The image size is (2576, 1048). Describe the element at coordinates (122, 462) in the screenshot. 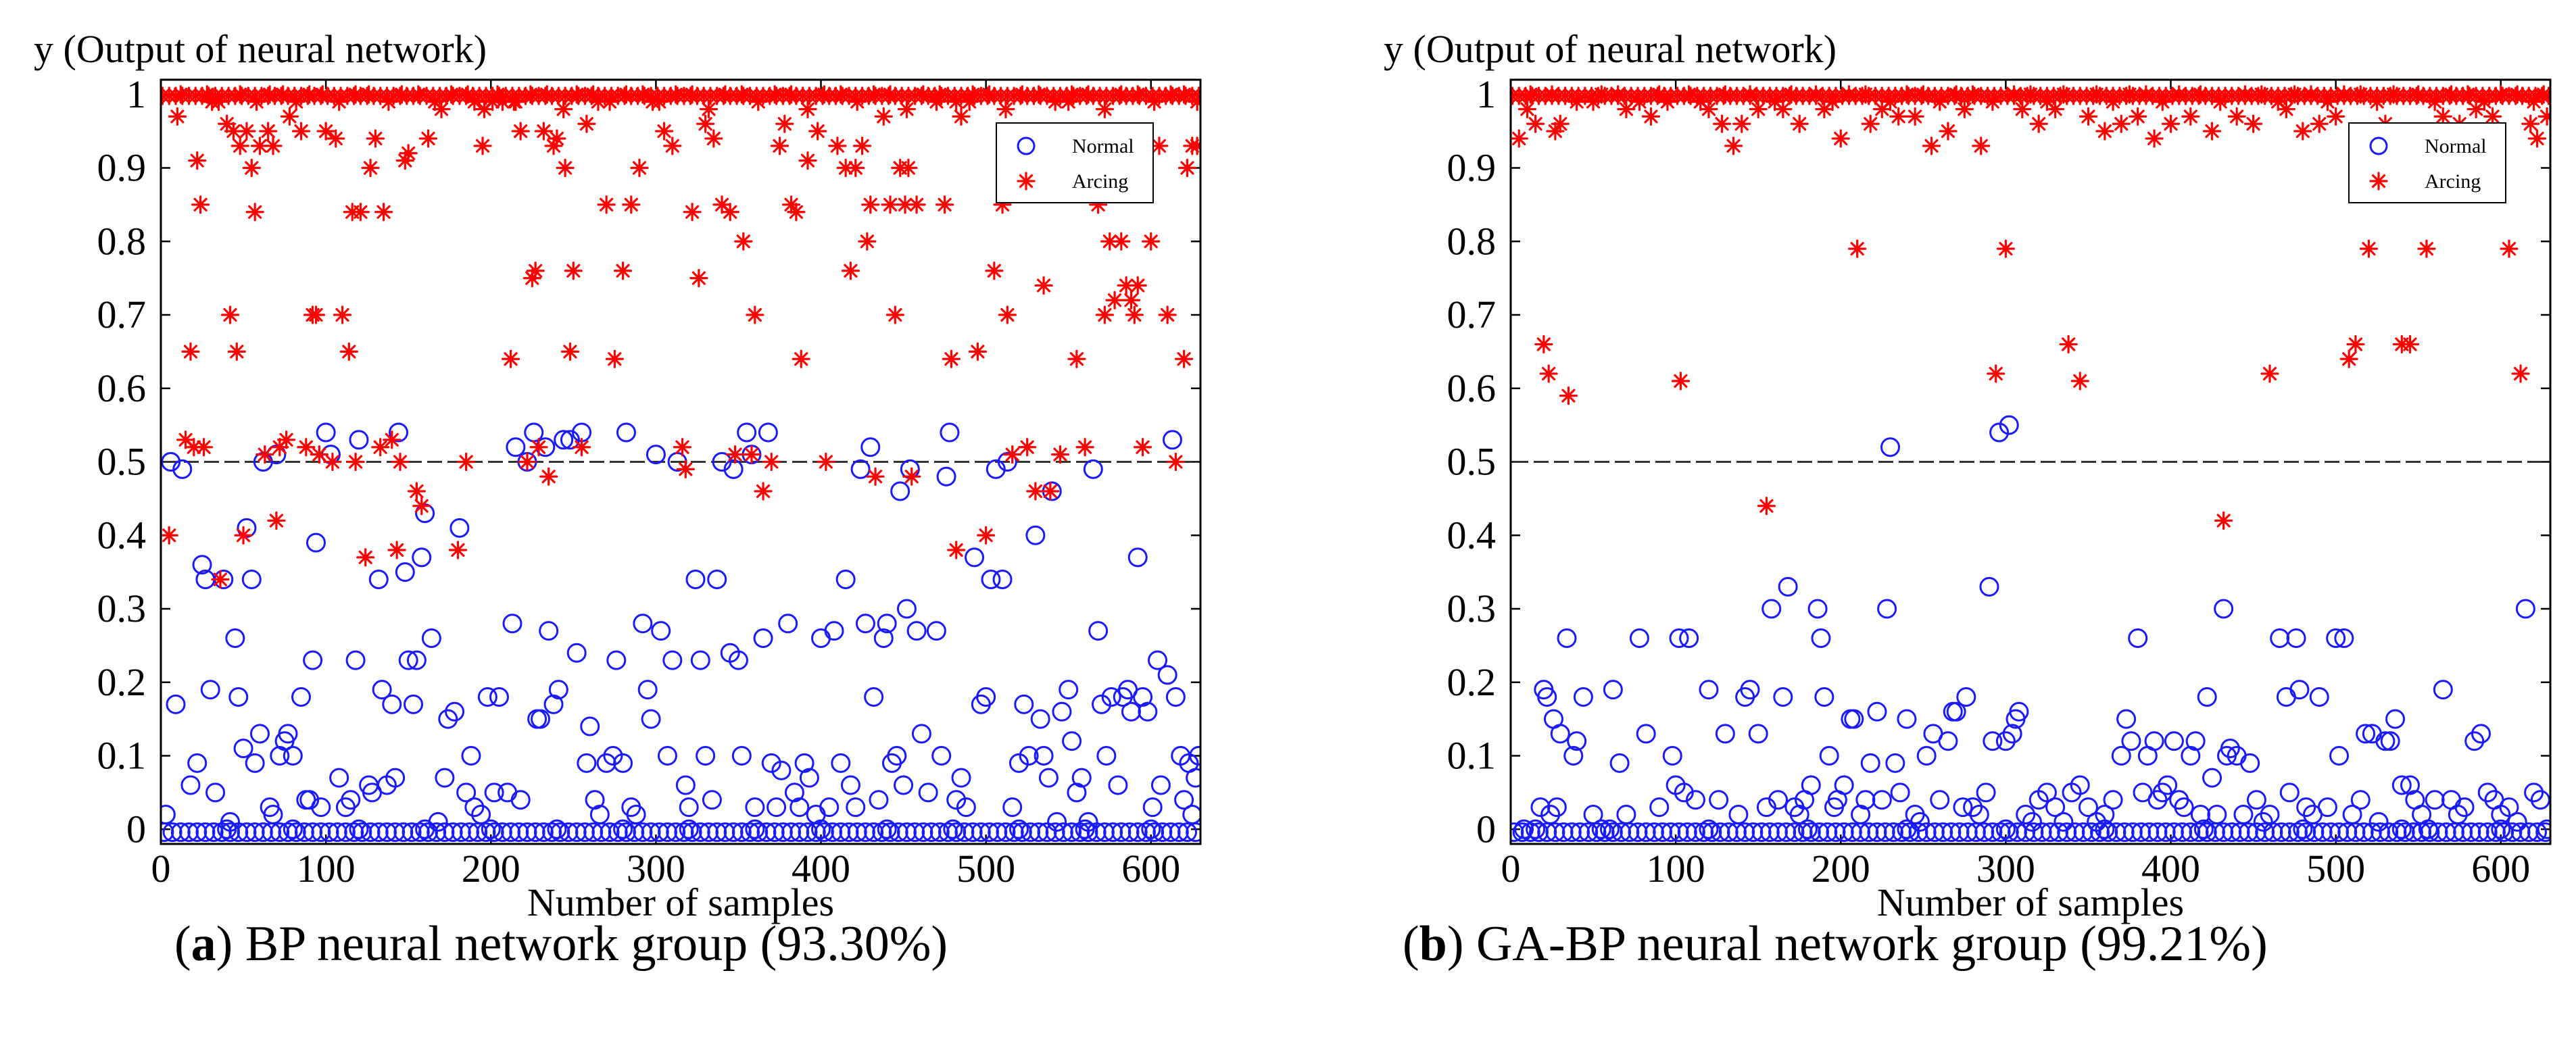

I see `y-tick-label: 0.5` at that location.